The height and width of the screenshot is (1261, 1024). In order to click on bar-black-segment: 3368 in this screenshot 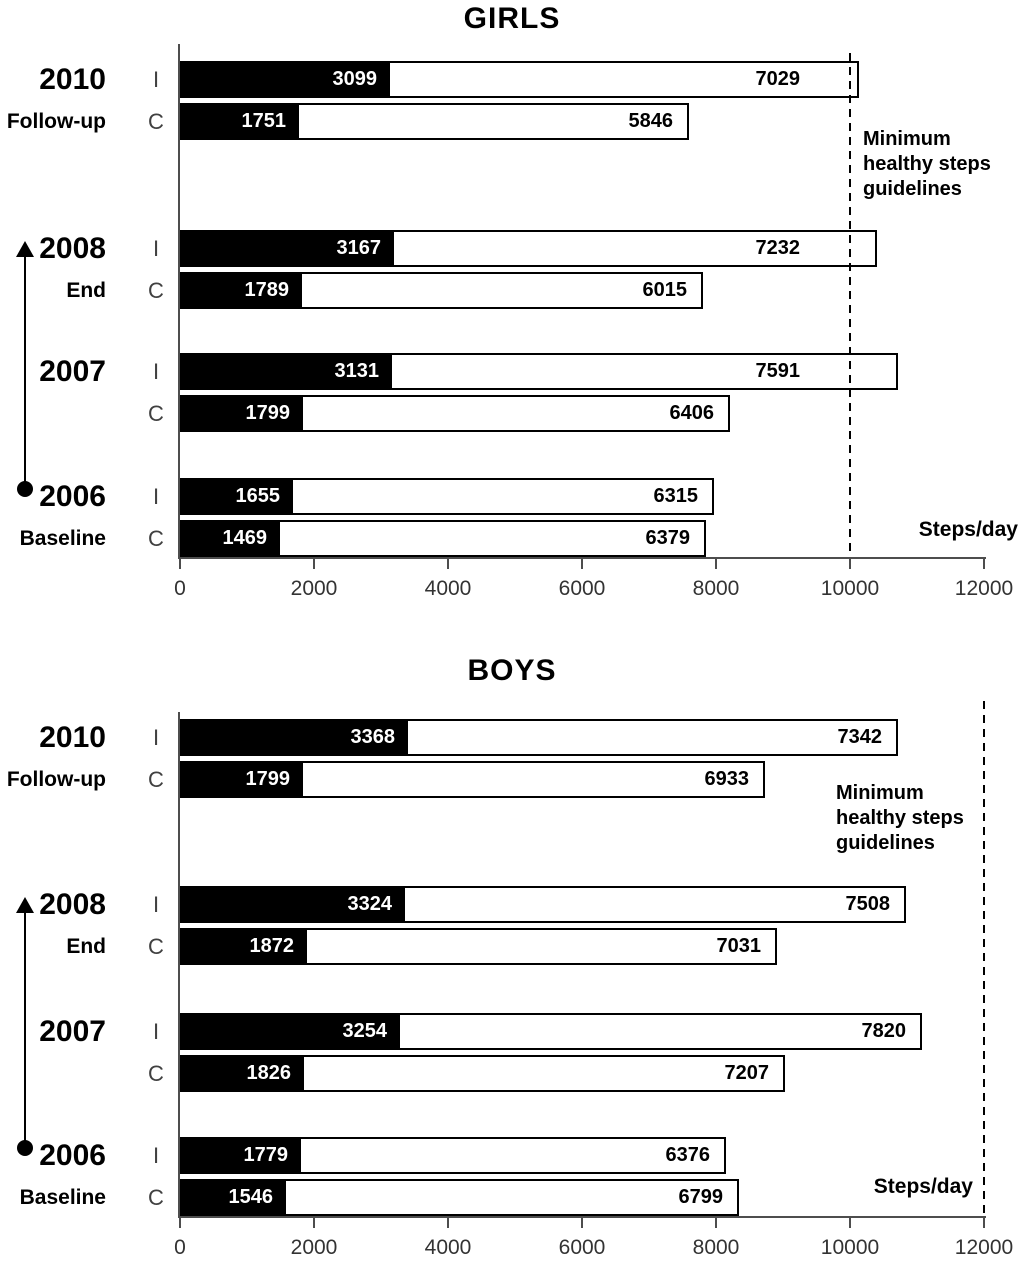, I will do `click(294, 737)`.